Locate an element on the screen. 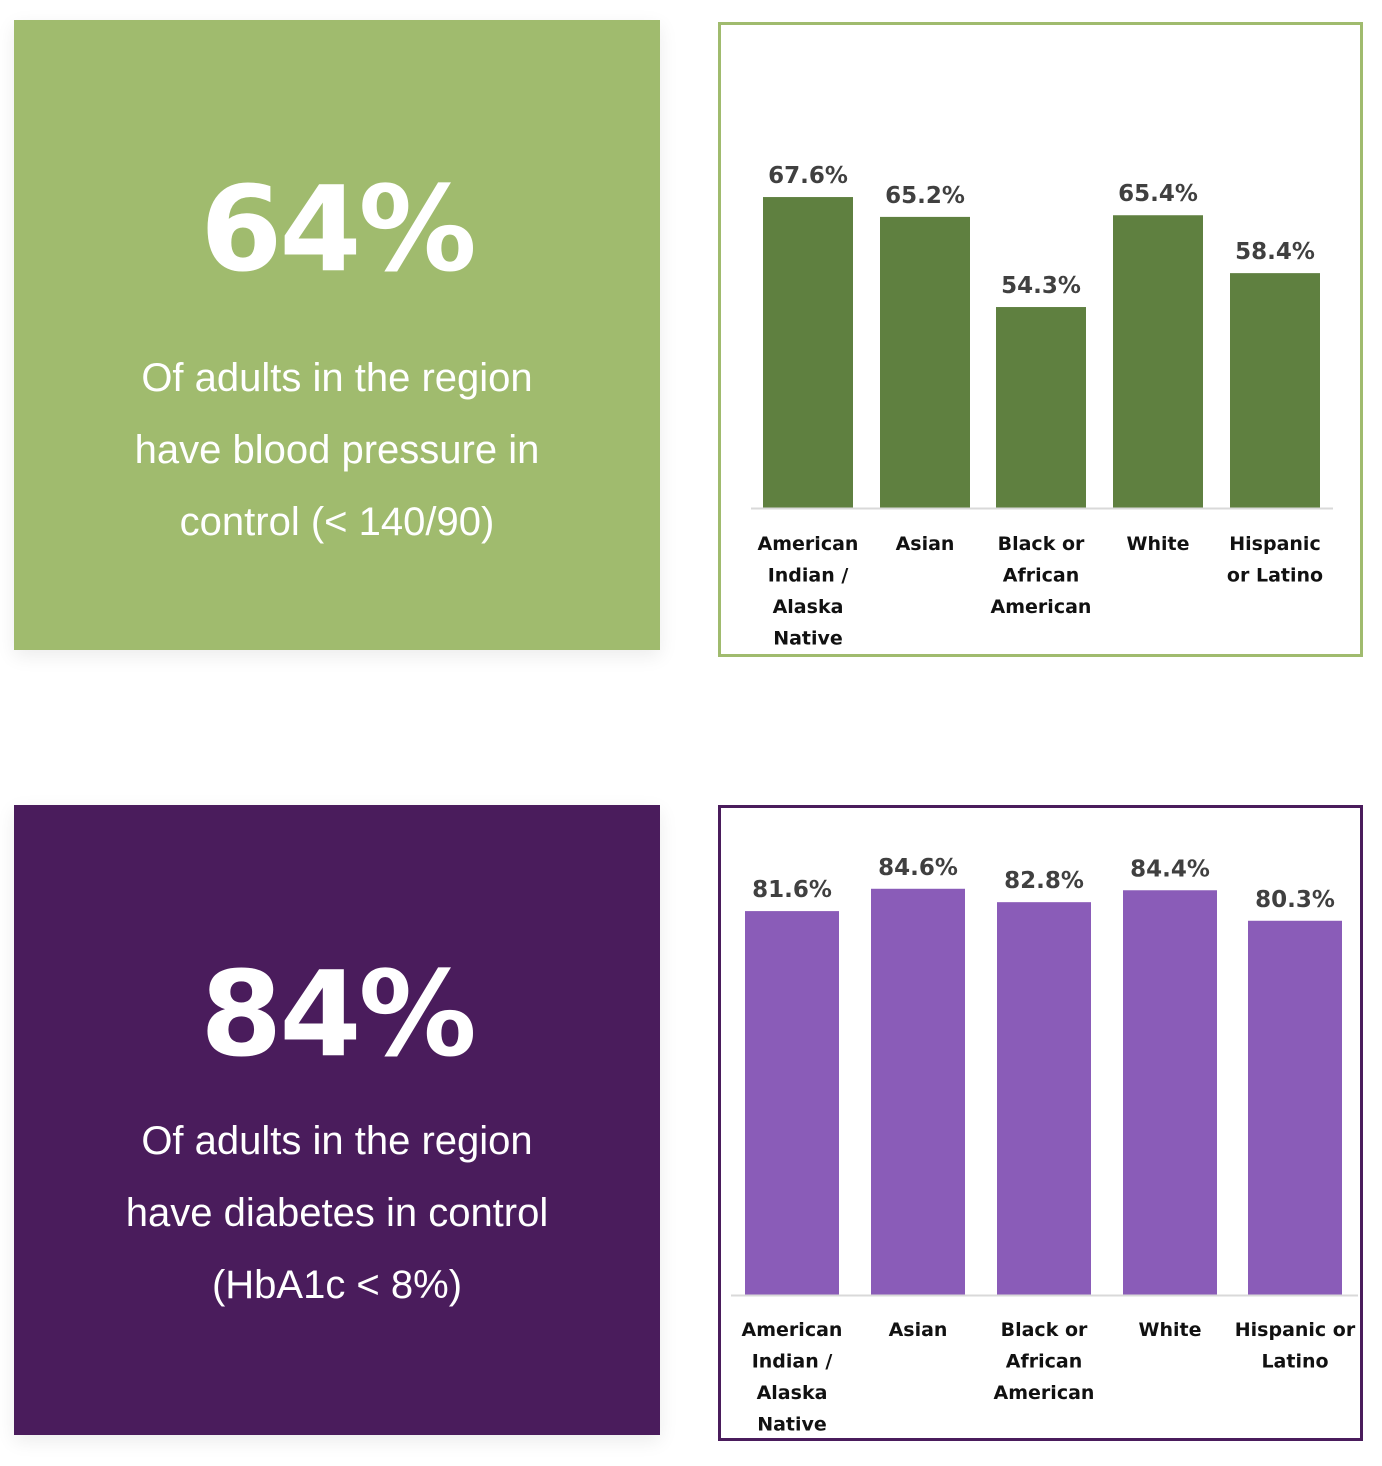  data-label: 82.8% is located at coordinates (1044, 881).